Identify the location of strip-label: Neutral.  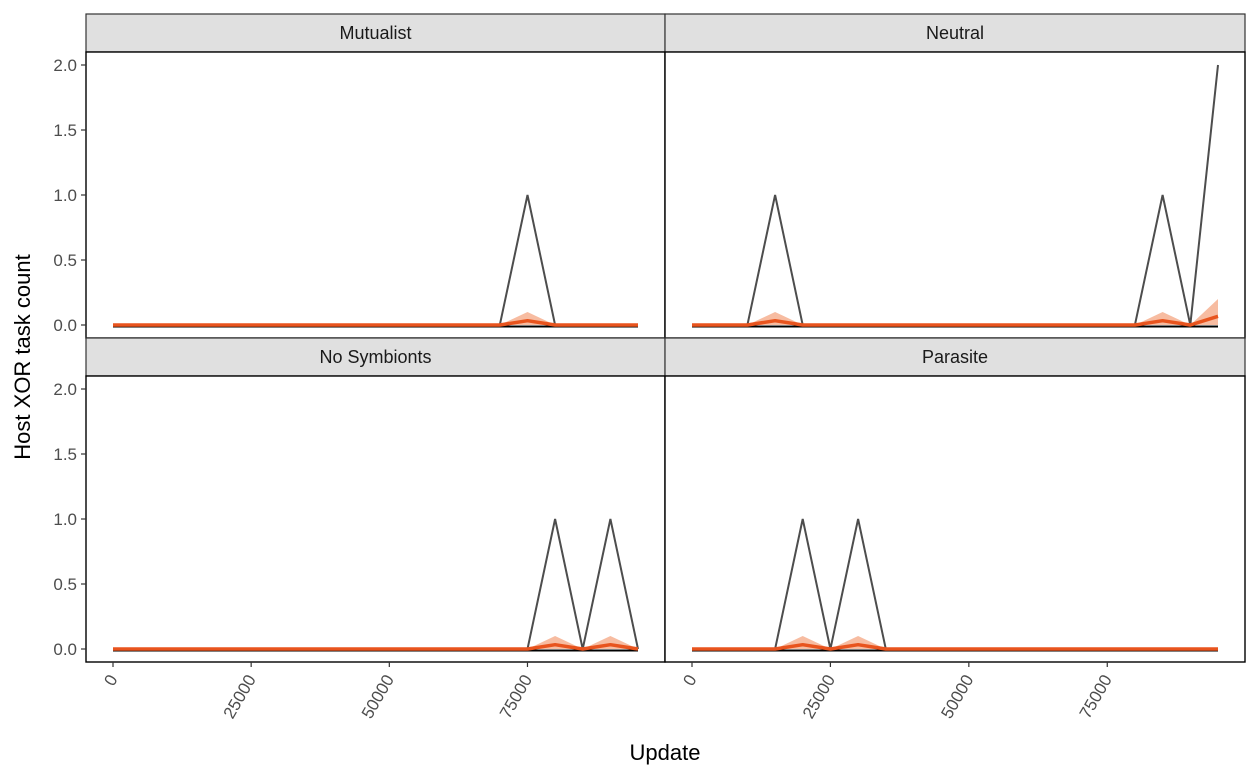
(955, 33).